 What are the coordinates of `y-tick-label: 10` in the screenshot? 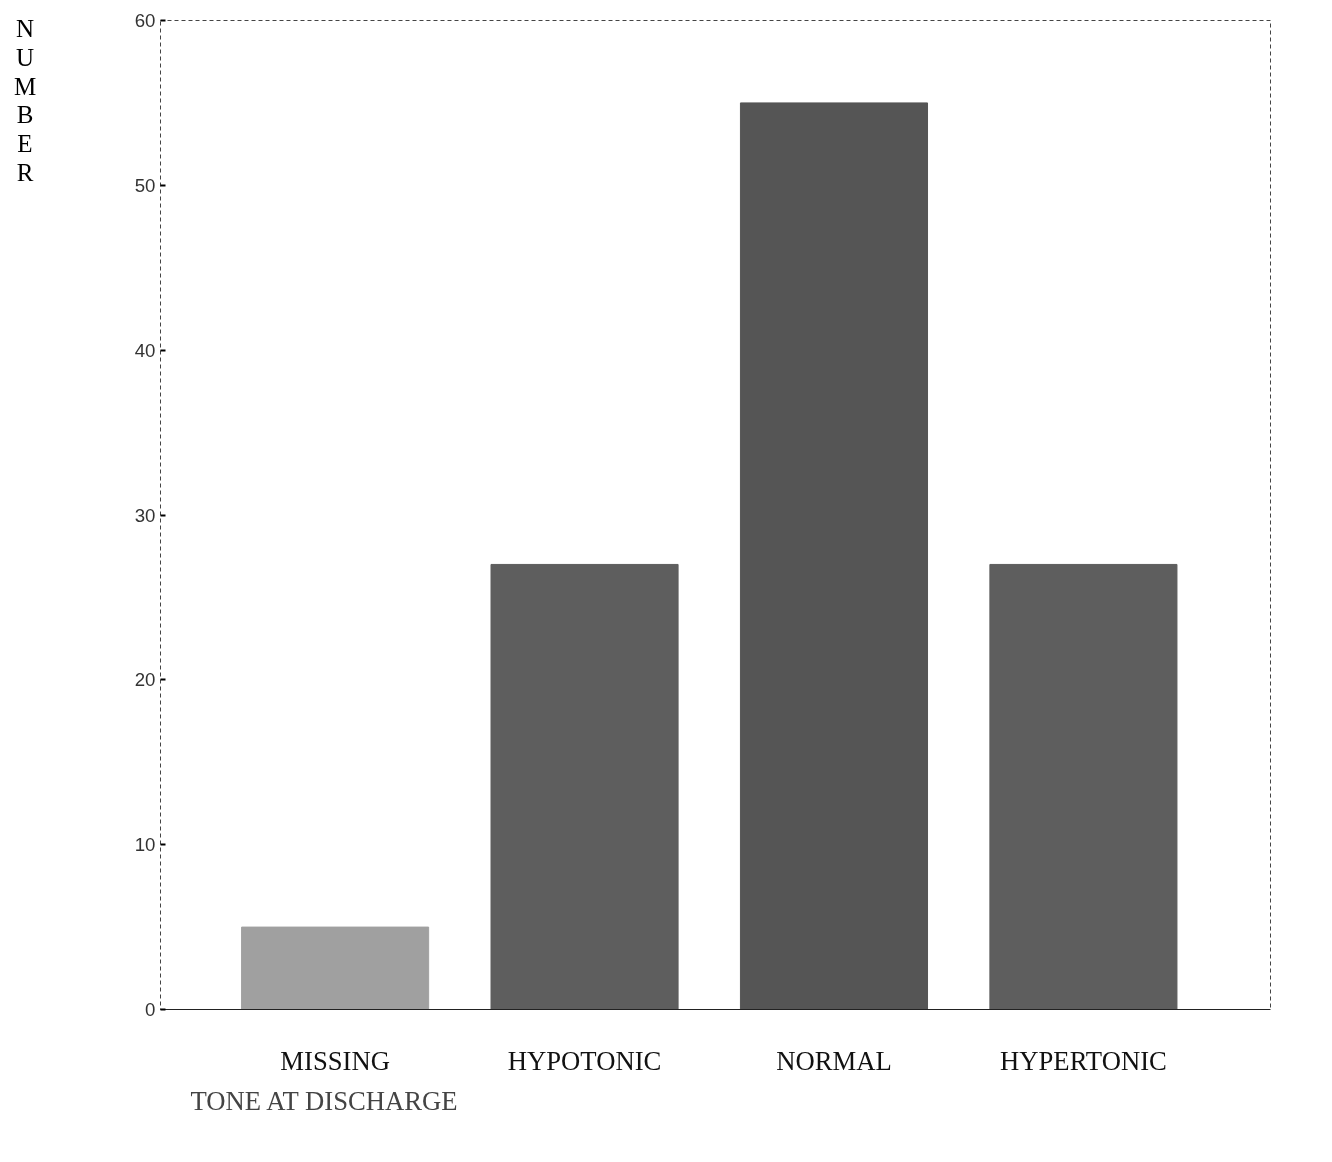 It's located at (145, 845).